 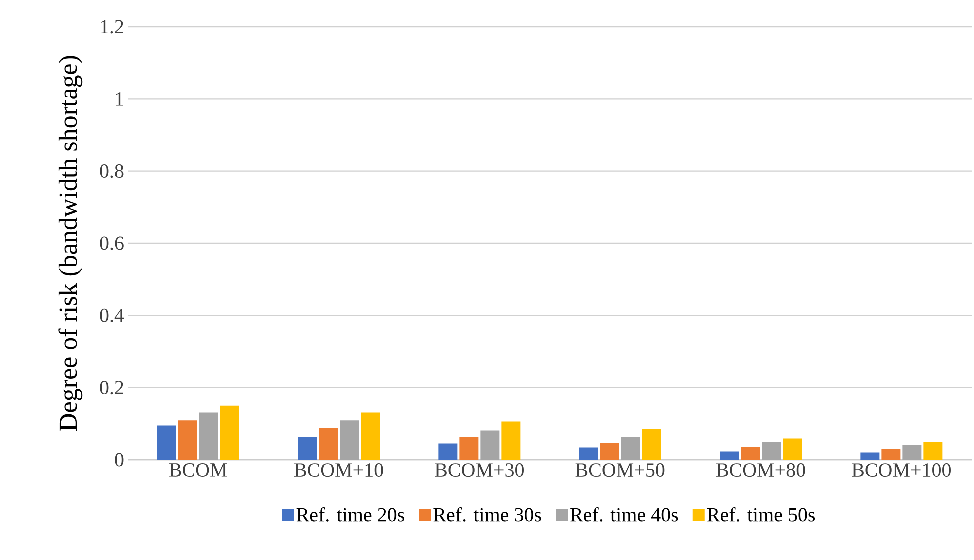 What do you see at coordinates (112, 27) in the screenshot?
I see `y-tick-label: 1.2` at bounding box center [112, 27].